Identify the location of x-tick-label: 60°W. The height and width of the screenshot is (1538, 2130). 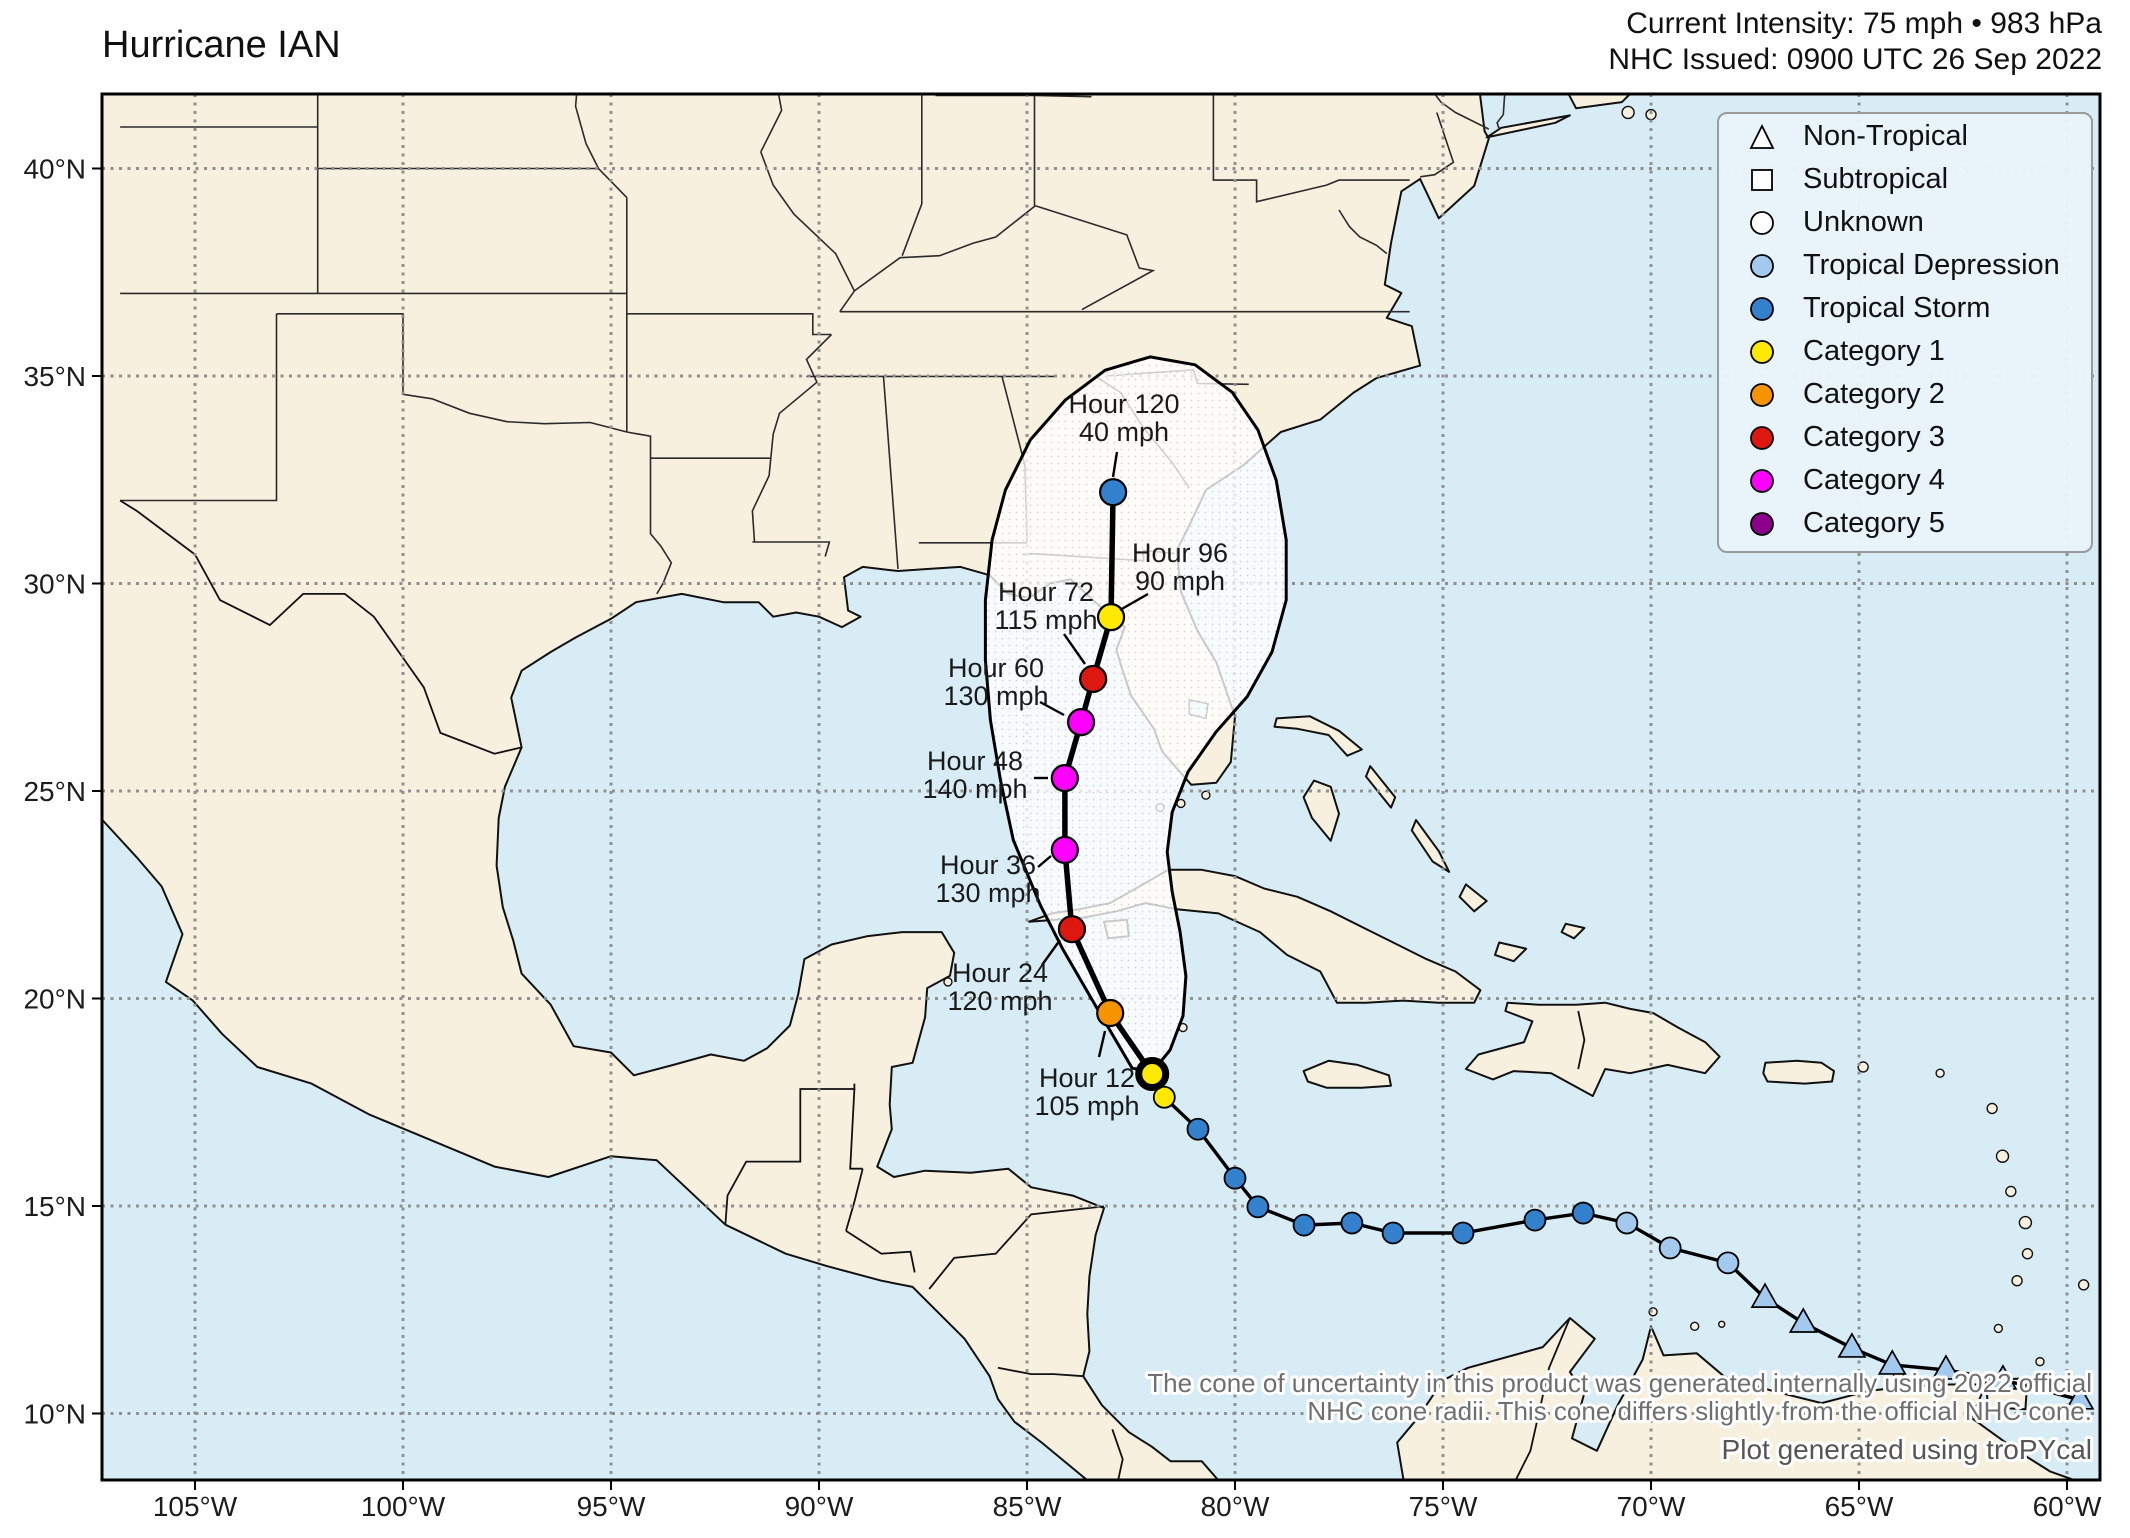
(2067, 1506).